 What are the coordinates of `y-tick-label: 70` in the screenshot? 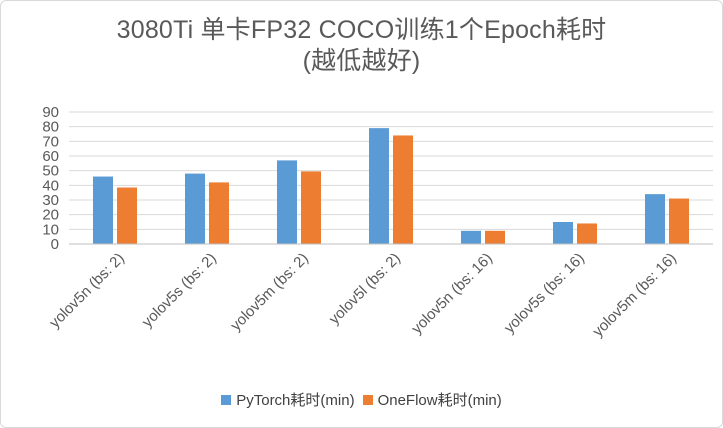 It's located at (50, 141).